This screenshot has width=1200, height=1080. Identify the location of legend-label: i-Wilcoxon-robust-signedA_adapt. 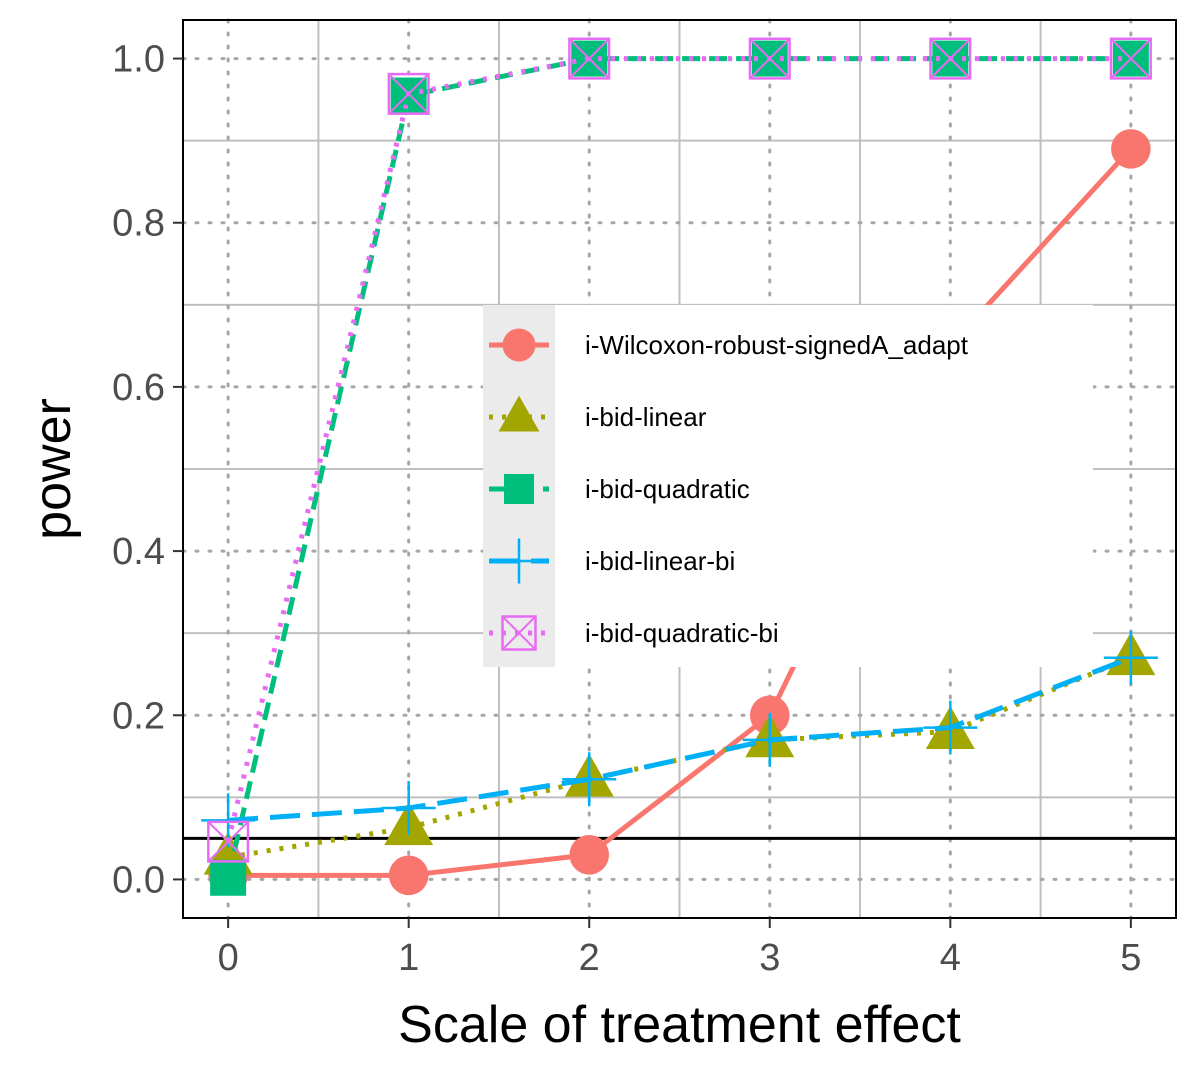
(777, 345).